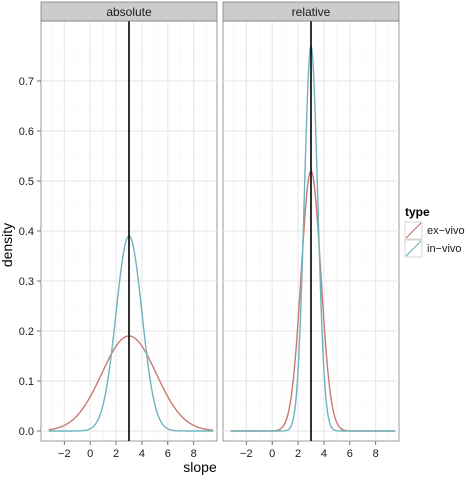 This screenshot has height=480, width=472. I want to click on legend-entry: ex−vivo, so click(434, 230).